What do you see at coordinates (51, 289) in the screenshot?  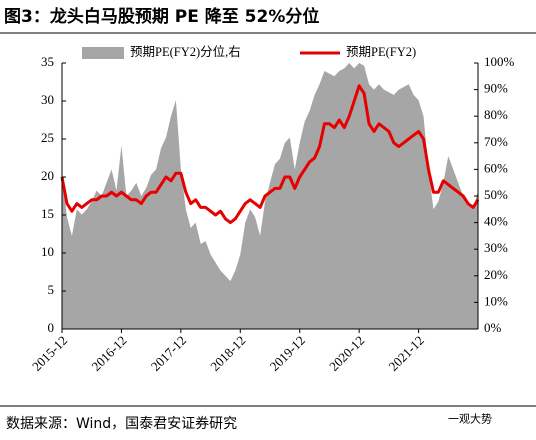 I see `y-tick-label: 5` at bounding box center [51, 289].